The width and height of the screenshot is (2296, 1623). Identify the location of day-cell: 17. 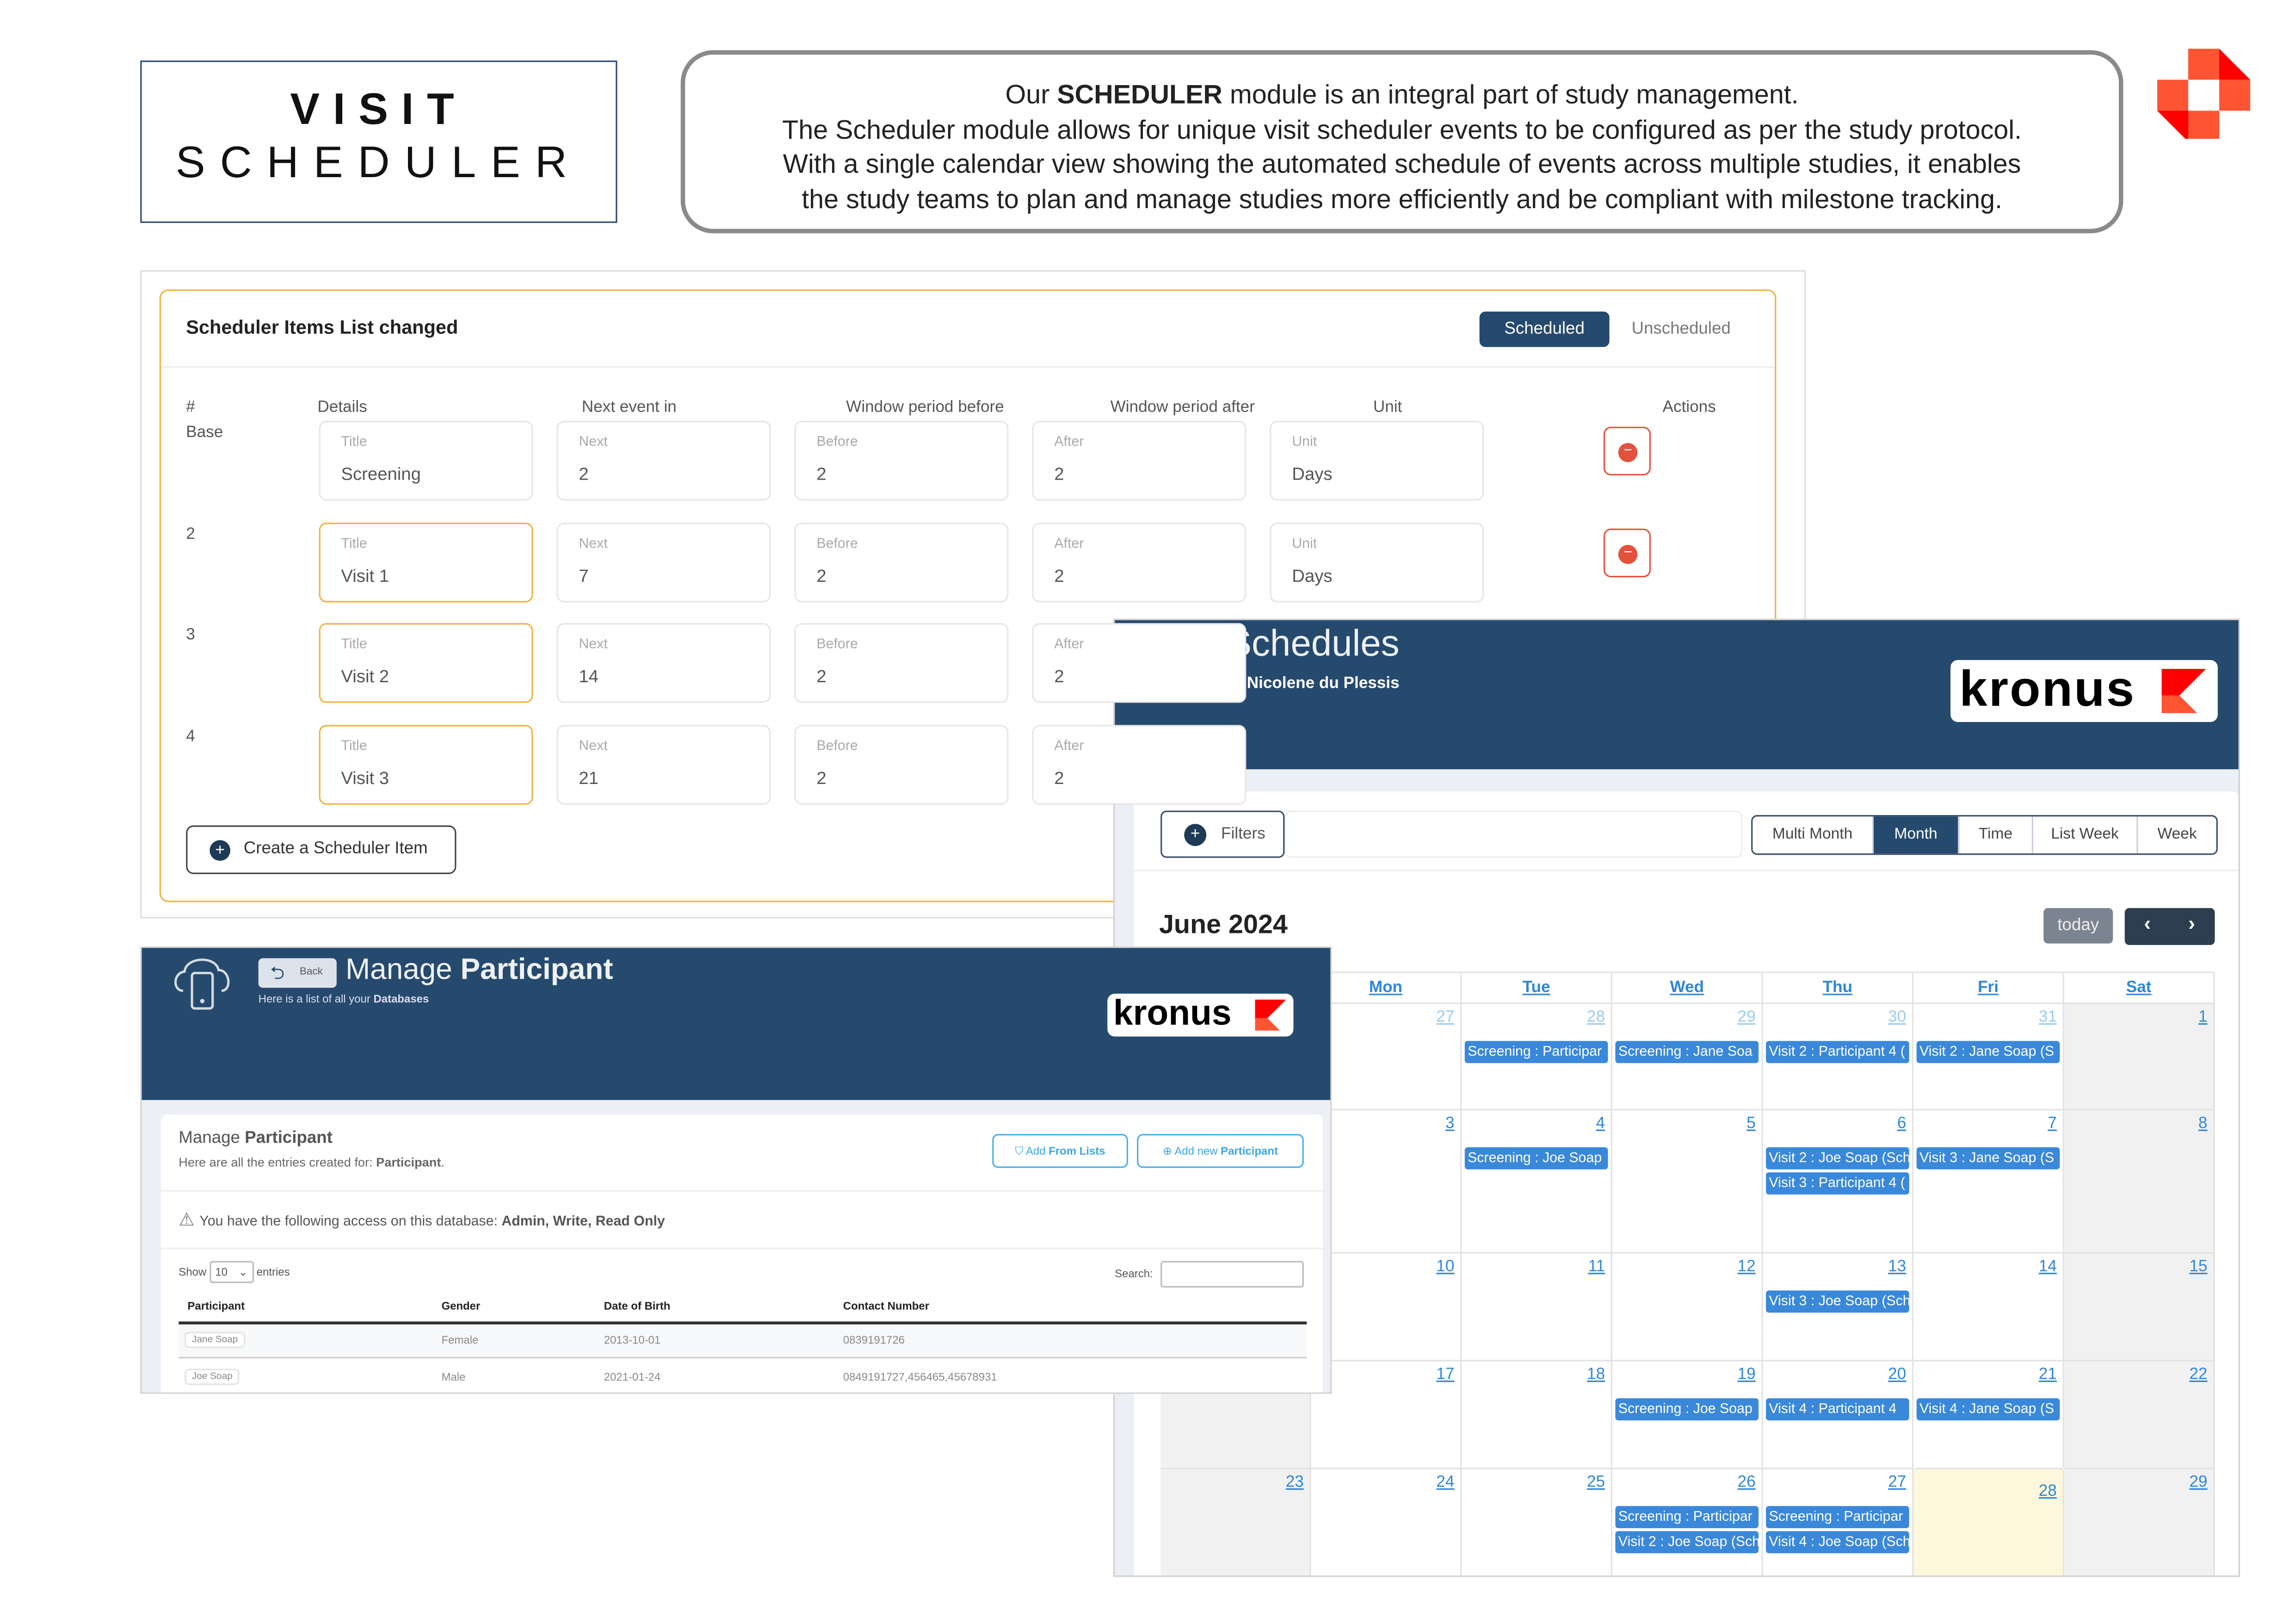
(1386, 1414).